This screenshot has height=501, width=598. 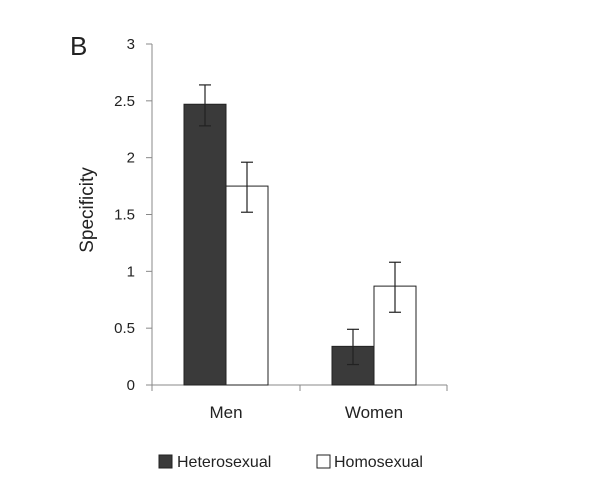 What do you see at coordinates (374, 412) in the screenshot?
I see `x-category-label: Women` at bounding box center [374, 412].